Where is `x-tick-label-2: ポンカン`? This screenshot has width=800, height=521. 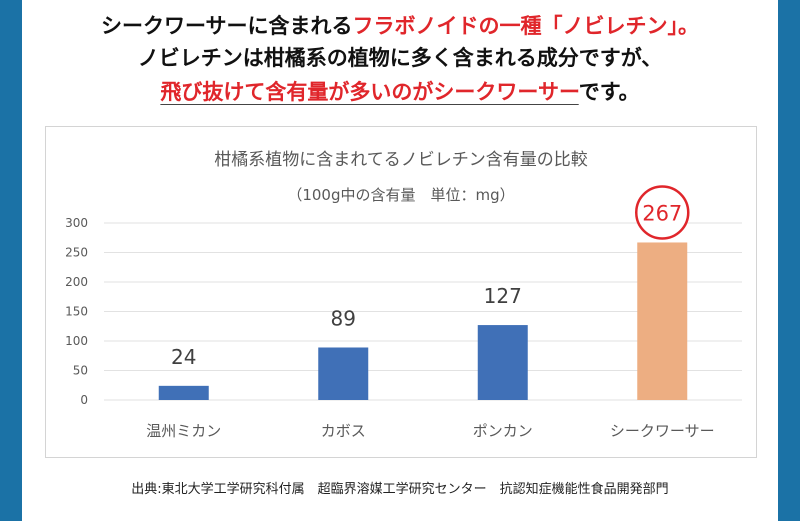 x-tick-label-2: ポンカン is located at coordinates (503, 431).